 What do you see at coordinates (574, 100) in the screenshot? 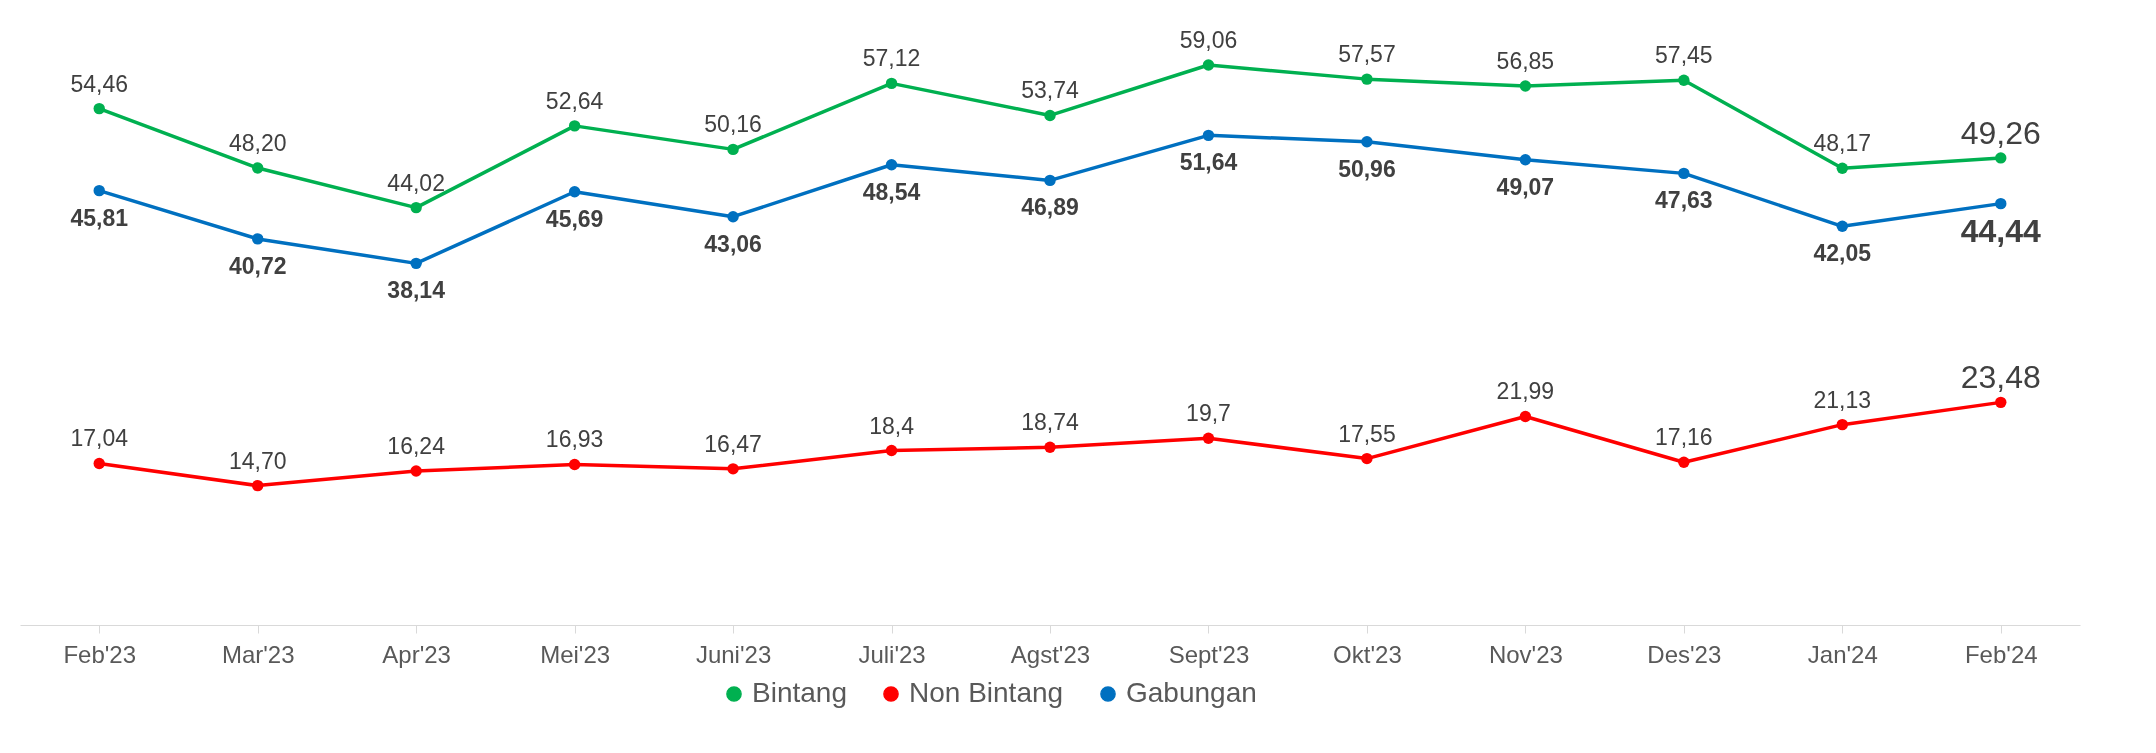
I see `data-label: 52,64` at bounding box center [574, 100].